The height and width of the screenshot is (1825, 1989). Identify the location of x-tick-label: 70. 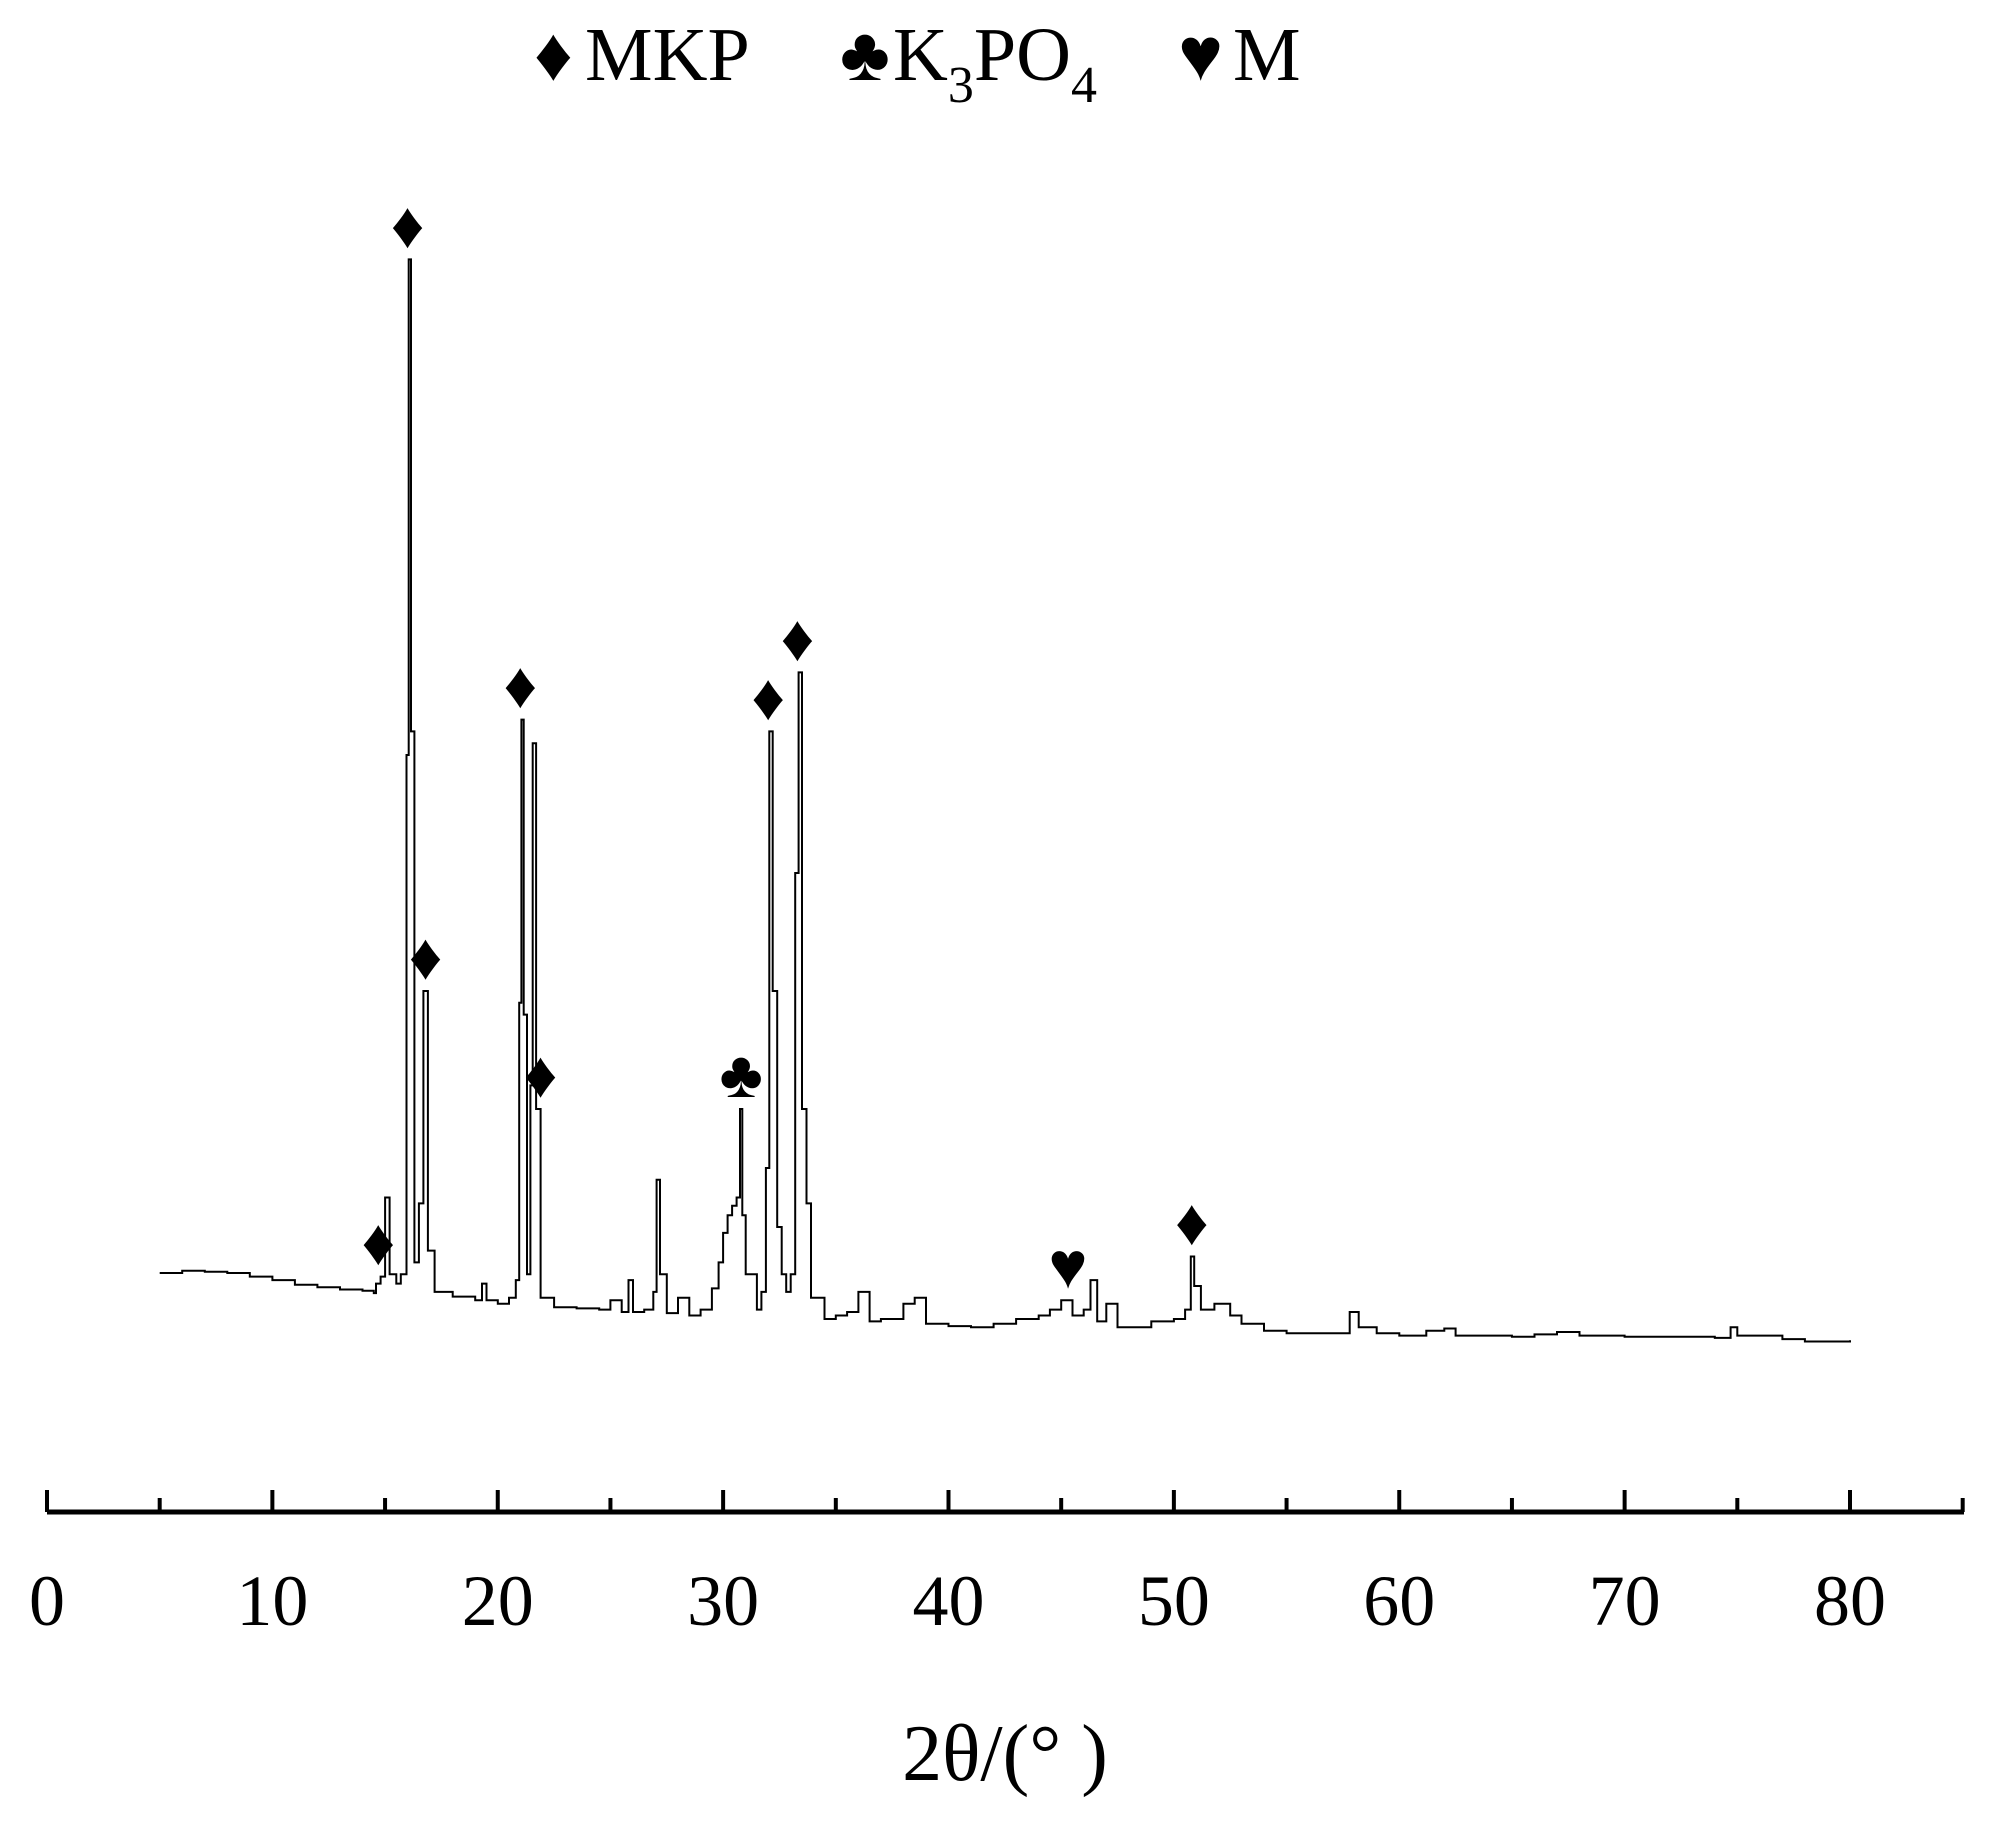
(1625, 1601).